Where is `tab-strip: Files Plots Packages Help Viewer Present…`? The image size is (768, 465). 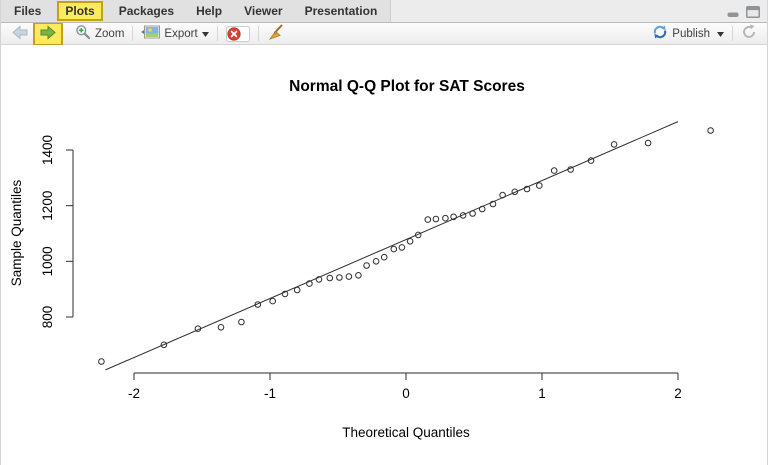
tab-strip: Files Plots Packages Help Viewer Present… is located at coordinates (384, 11).